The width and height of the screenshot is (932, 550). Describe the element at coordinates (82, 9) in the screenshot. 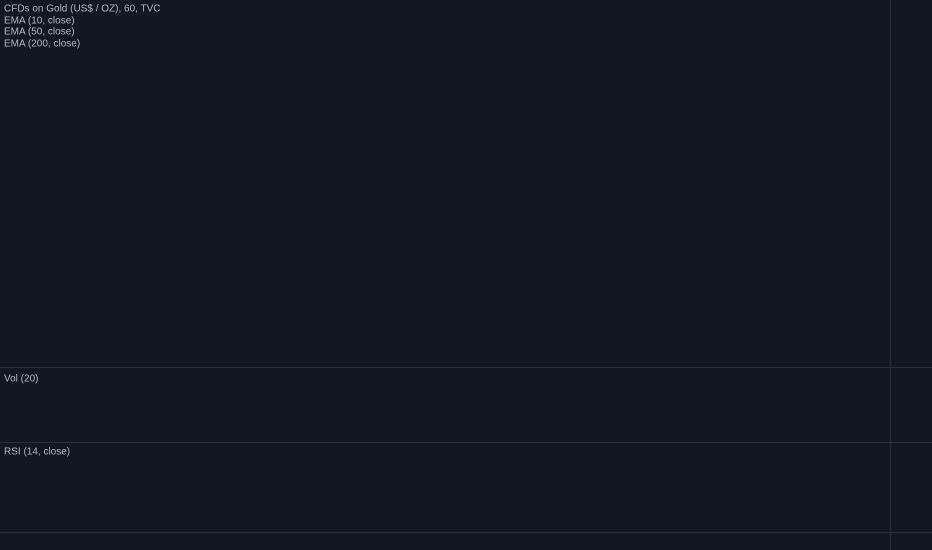

I see `symbol-title: CFDs on Gold (US$ / OZ), 60, TVC` at that location.